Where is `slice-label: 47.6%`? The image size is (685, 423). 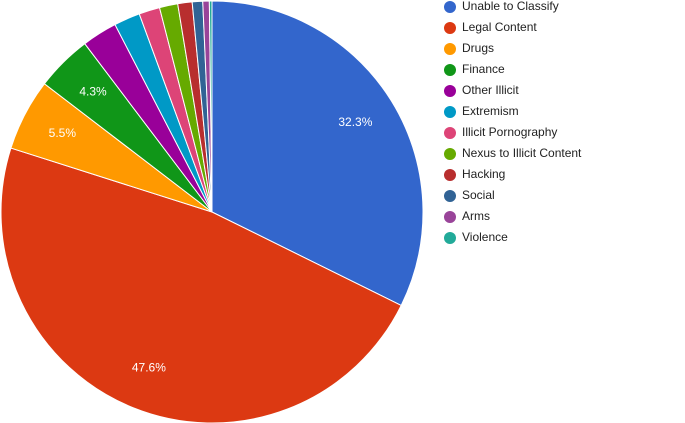
slice-label: 47.6% is located at coordinates (149, 368).